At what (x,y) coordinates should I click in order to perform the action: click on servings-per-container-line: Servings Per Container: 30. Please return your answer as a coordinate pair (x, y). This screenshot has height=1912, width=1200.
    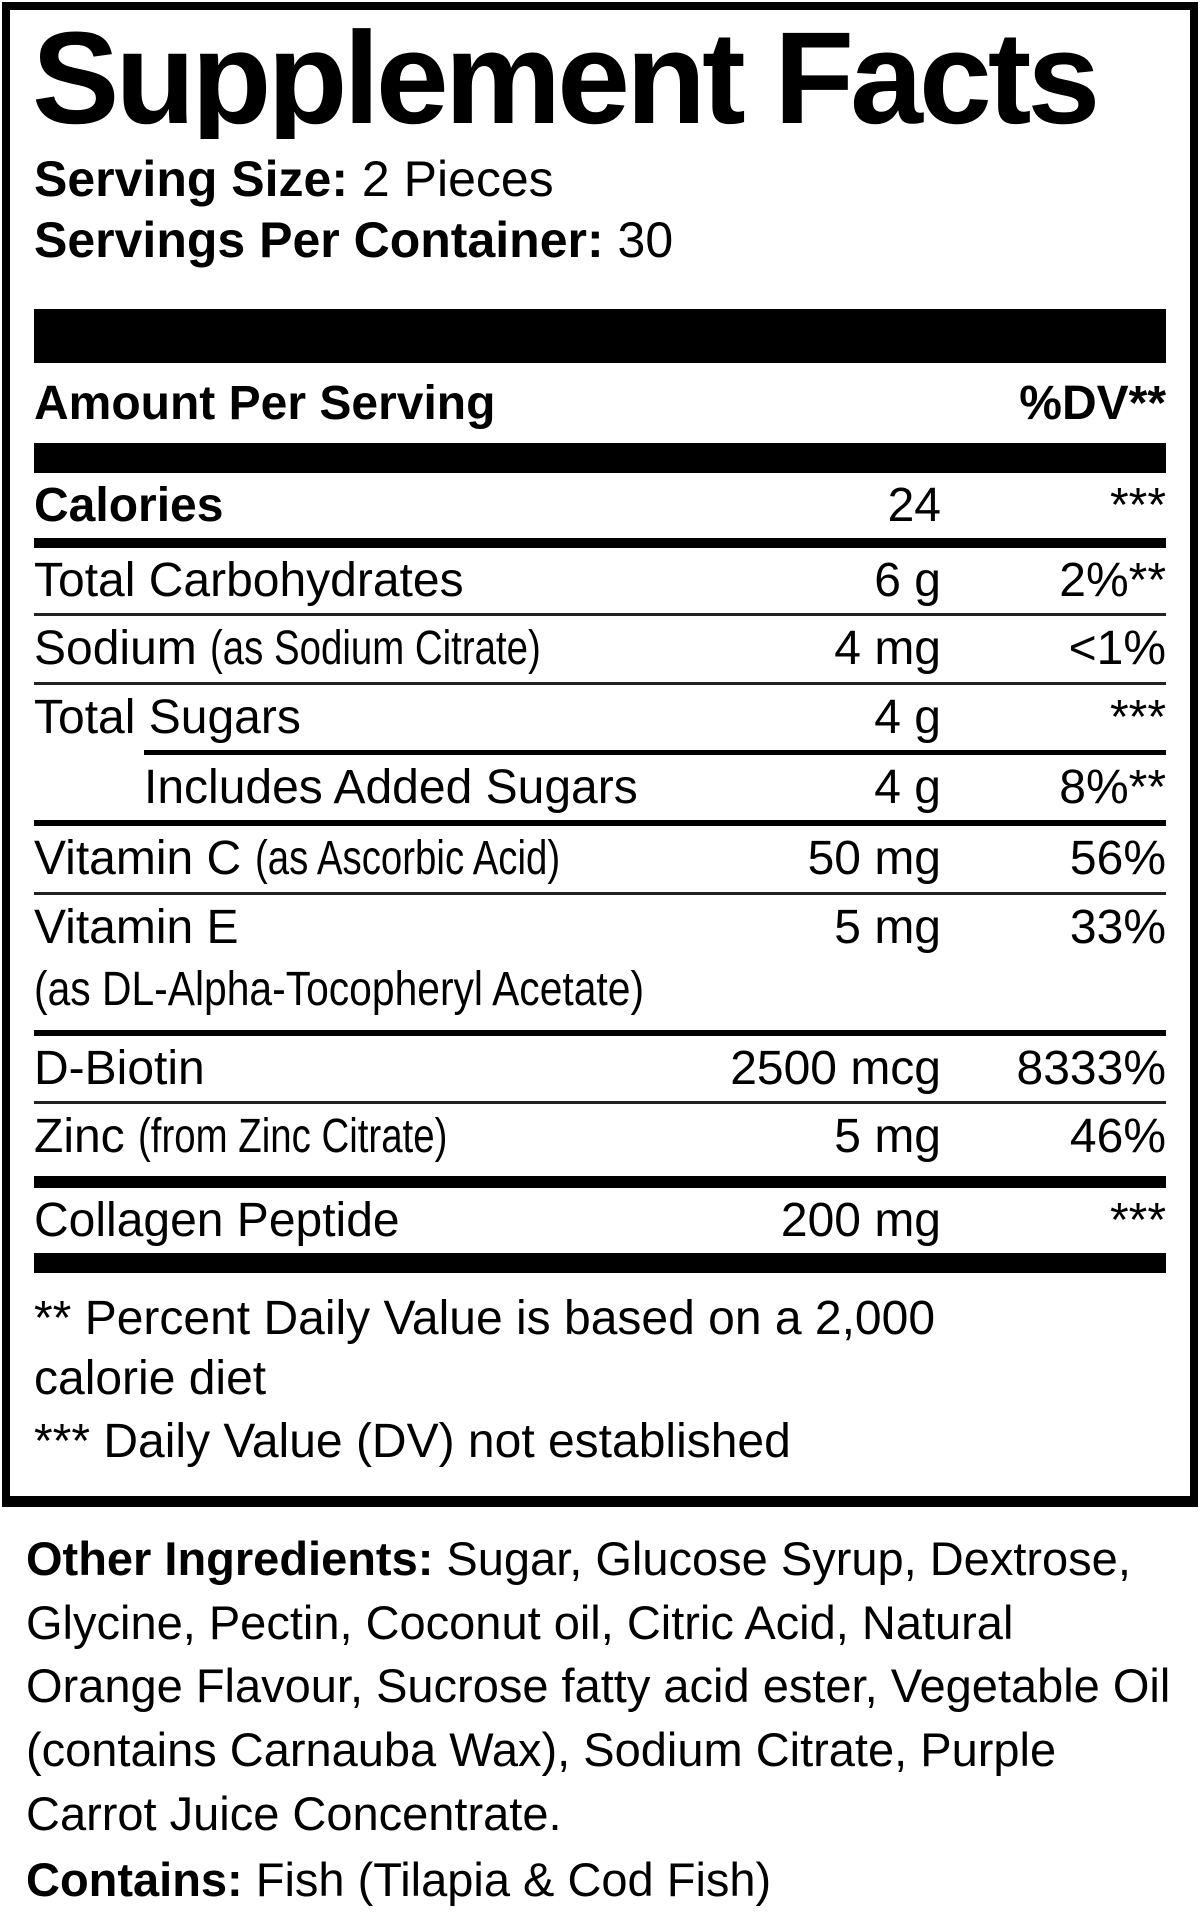
    Looking at the image, I should click on (600, 240).